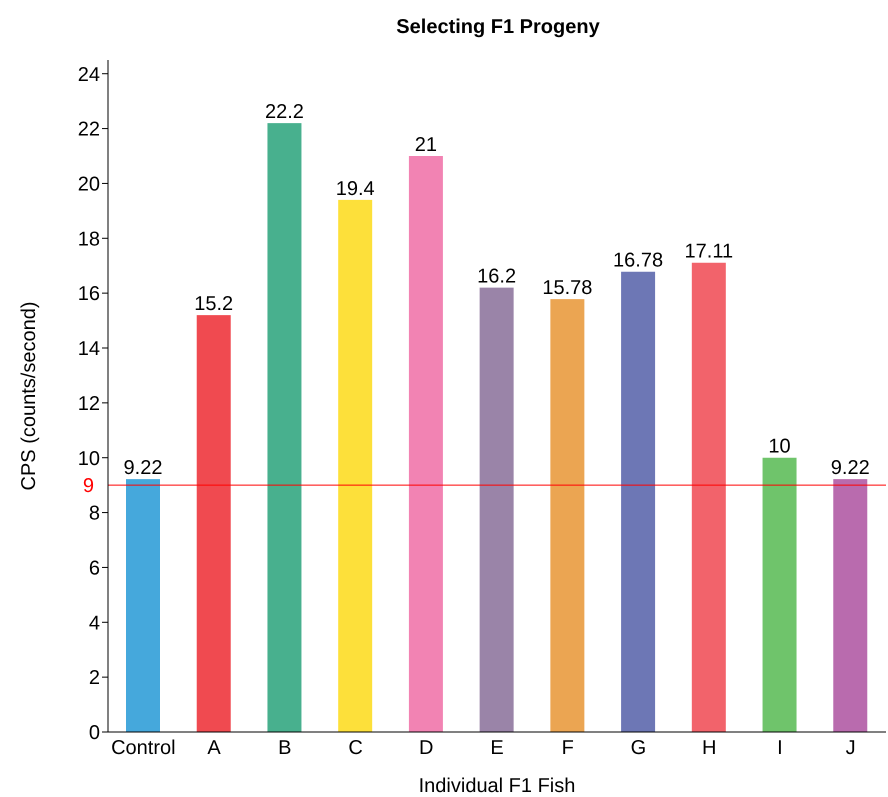  I want to click on y-tick-label: 2, so click(94, 678).